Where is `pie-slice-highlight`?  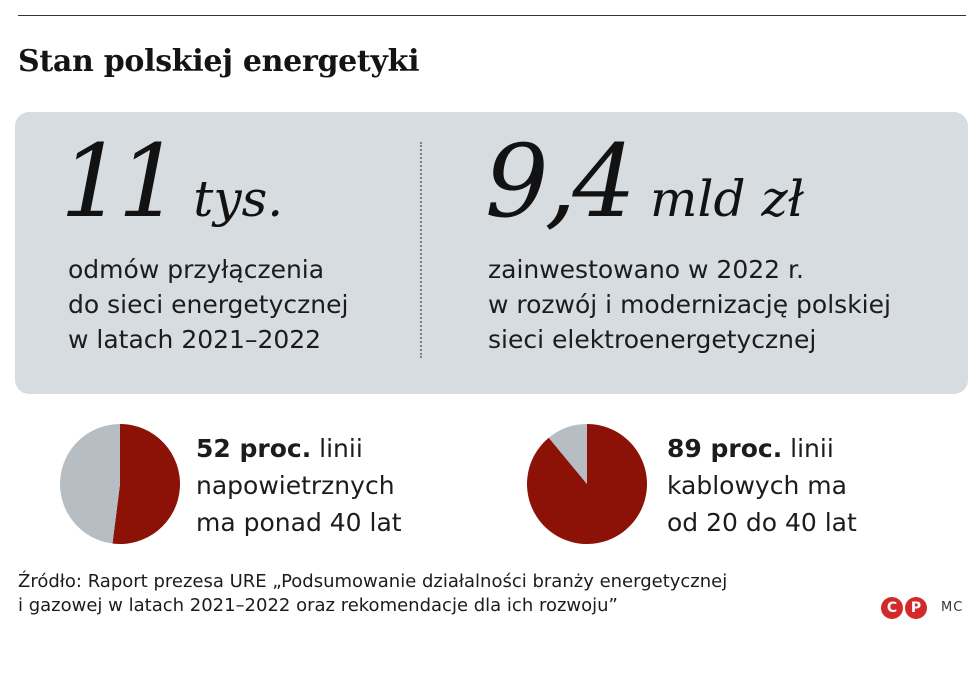 pie-slice-highlight is located at coordinates (146, 484).